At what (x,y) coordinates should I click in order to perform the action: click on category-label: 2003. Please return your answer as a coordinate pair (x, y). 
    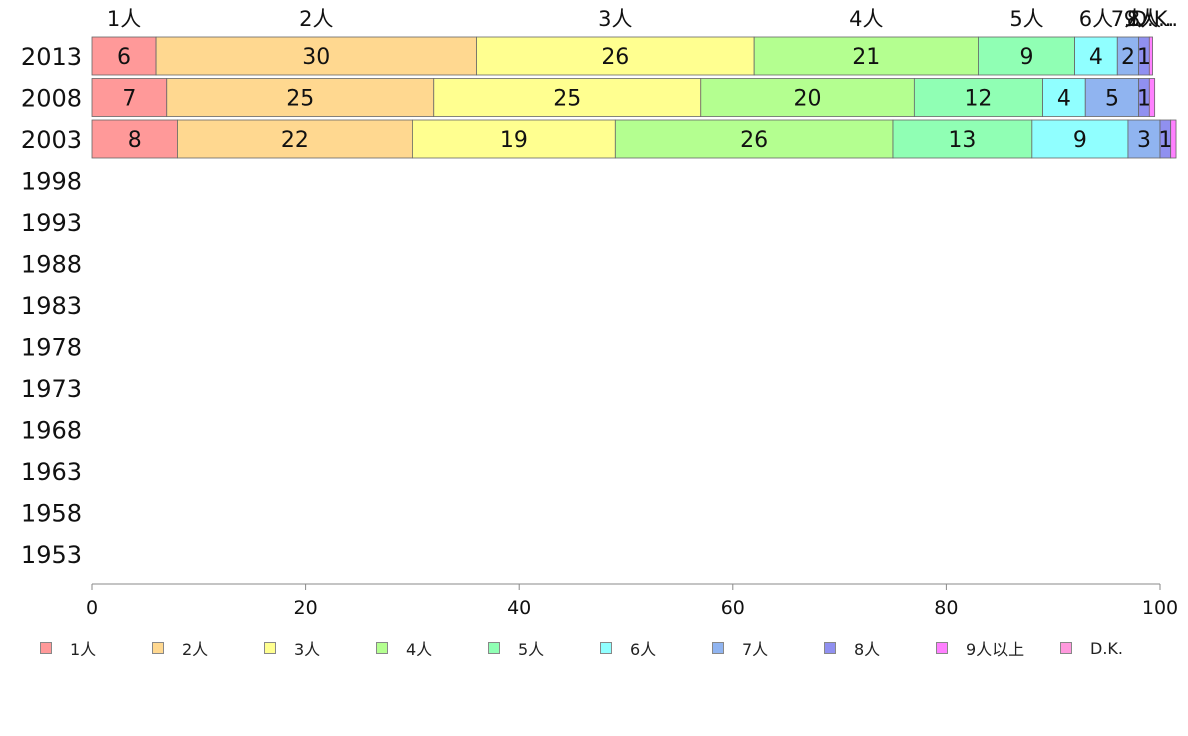
    Looking at the image, I should click on (51, 140).